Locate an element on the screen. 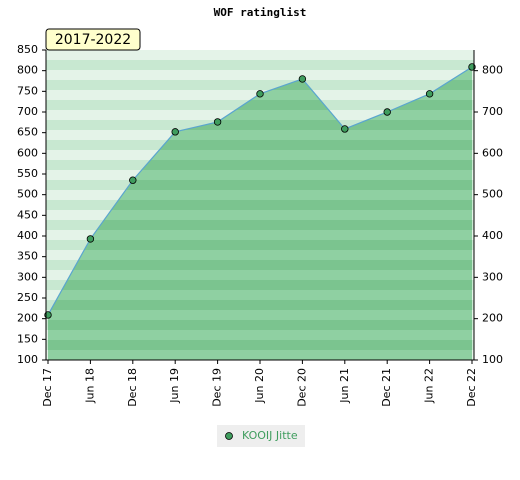 The width and height of the screenshot is (520, 480). annotation-box is located at coordinates (93, 39).